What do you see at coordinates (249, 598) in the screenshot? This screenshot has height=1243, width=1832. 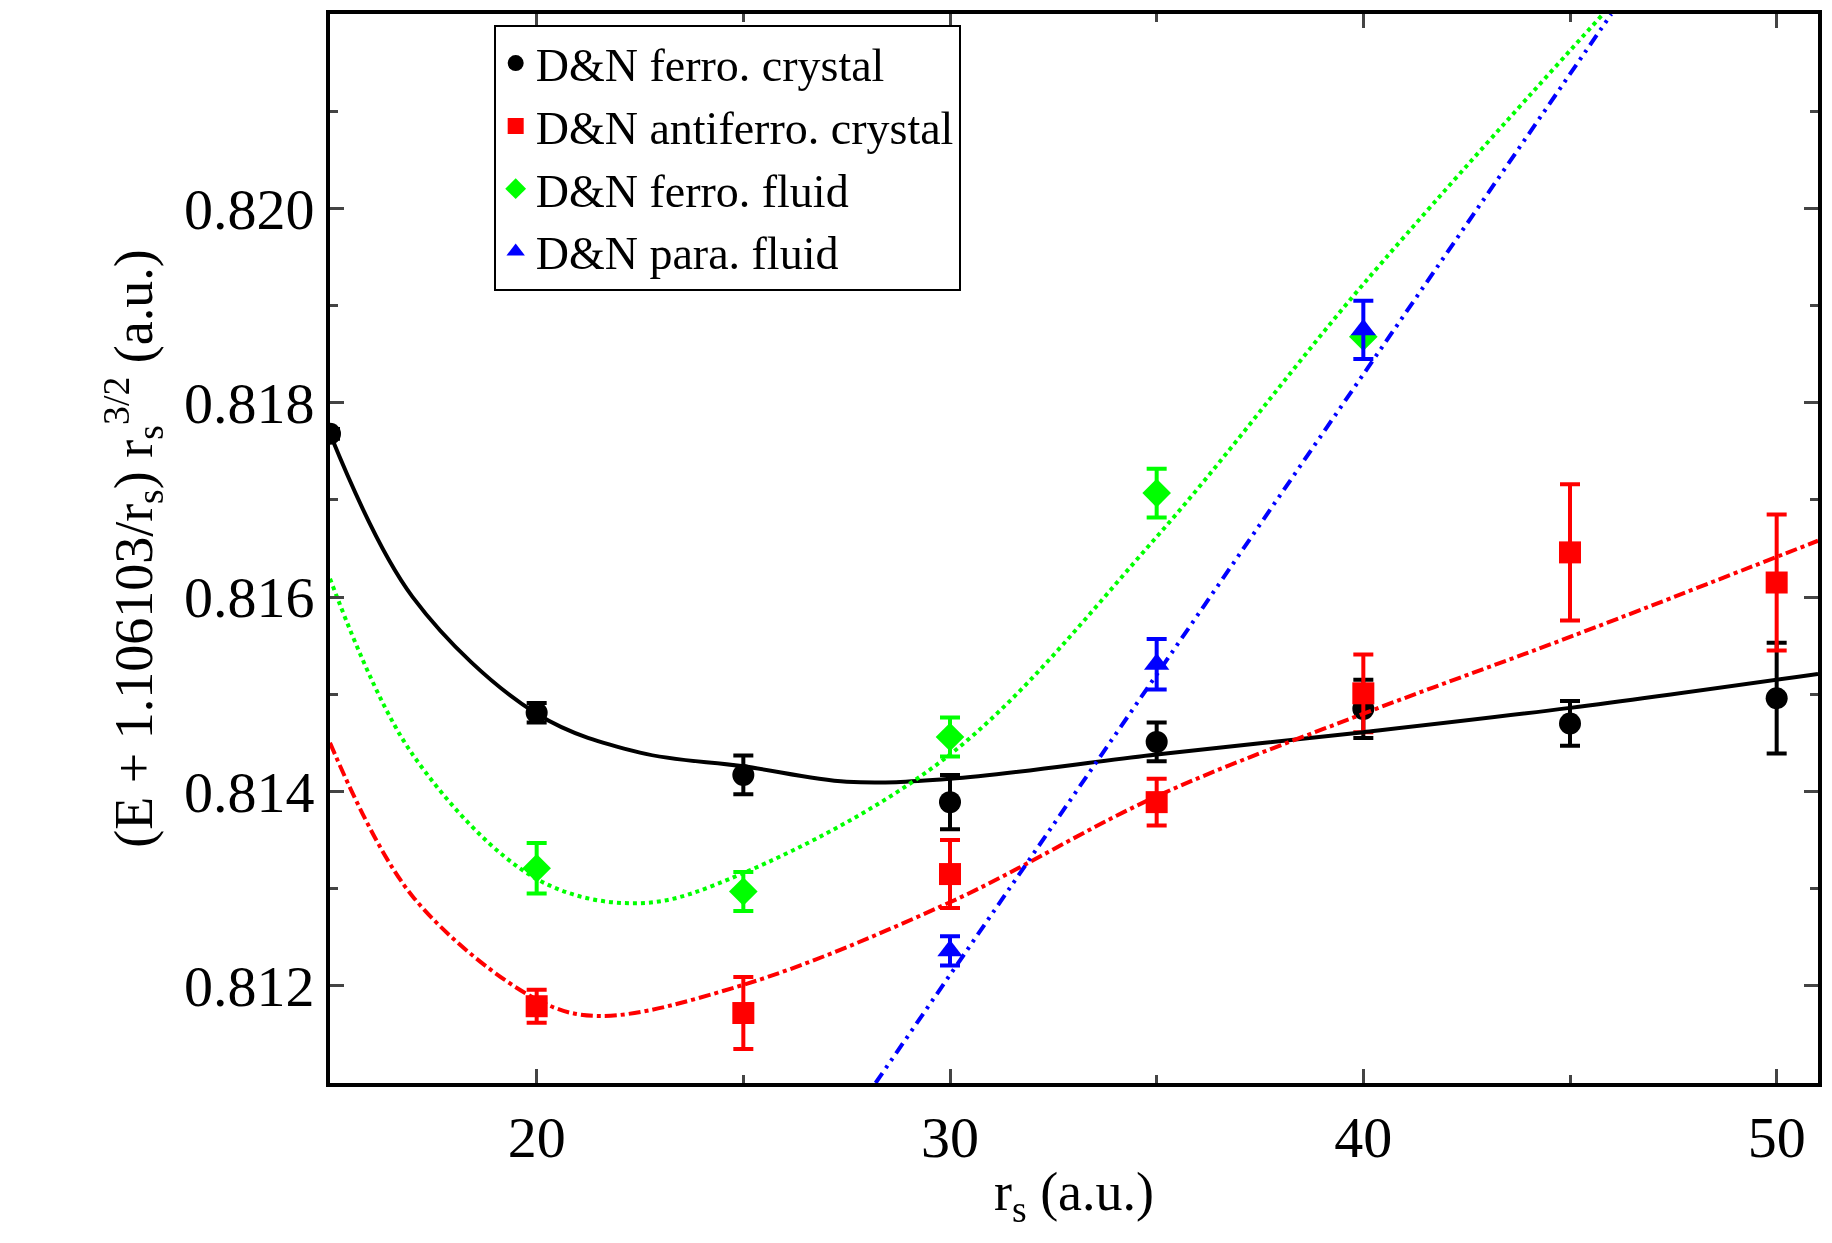 I see `y-tick-label: 0.816` at bounding box center [249, 598].